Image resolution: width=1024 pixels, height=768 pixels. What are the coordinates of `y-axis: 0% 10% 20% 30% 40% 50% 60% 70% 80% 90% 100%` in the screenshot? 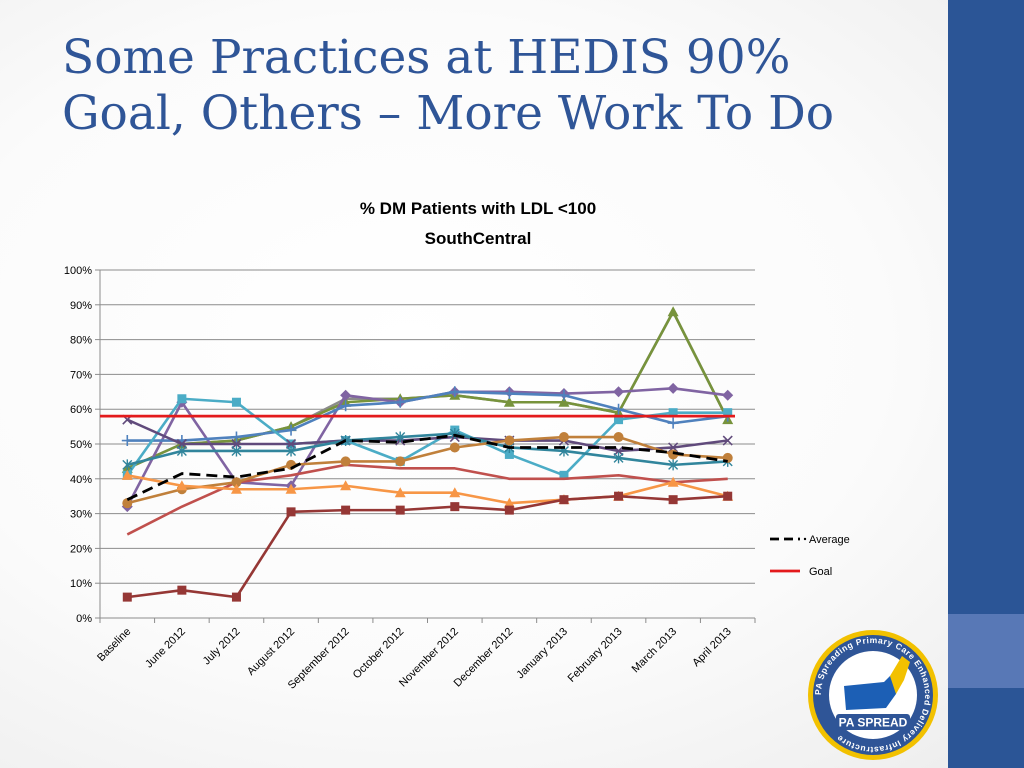 It's located at (82, 445).